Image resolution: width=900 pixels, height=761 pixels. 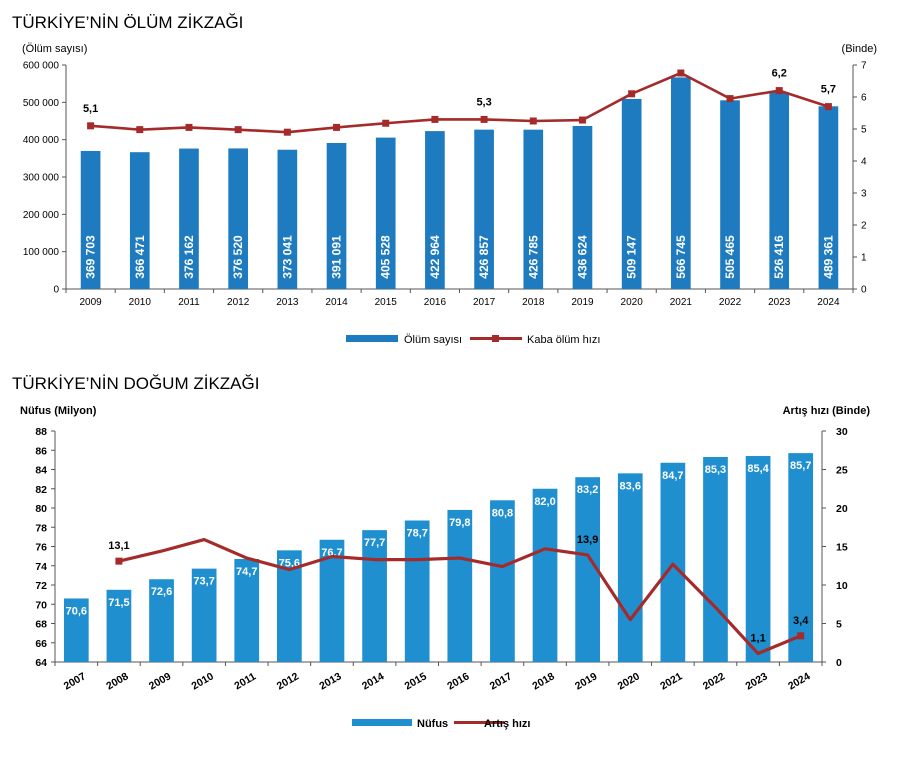 I want to click on chart1-bar-value-label: 391 091, so click(x=337, y=257).